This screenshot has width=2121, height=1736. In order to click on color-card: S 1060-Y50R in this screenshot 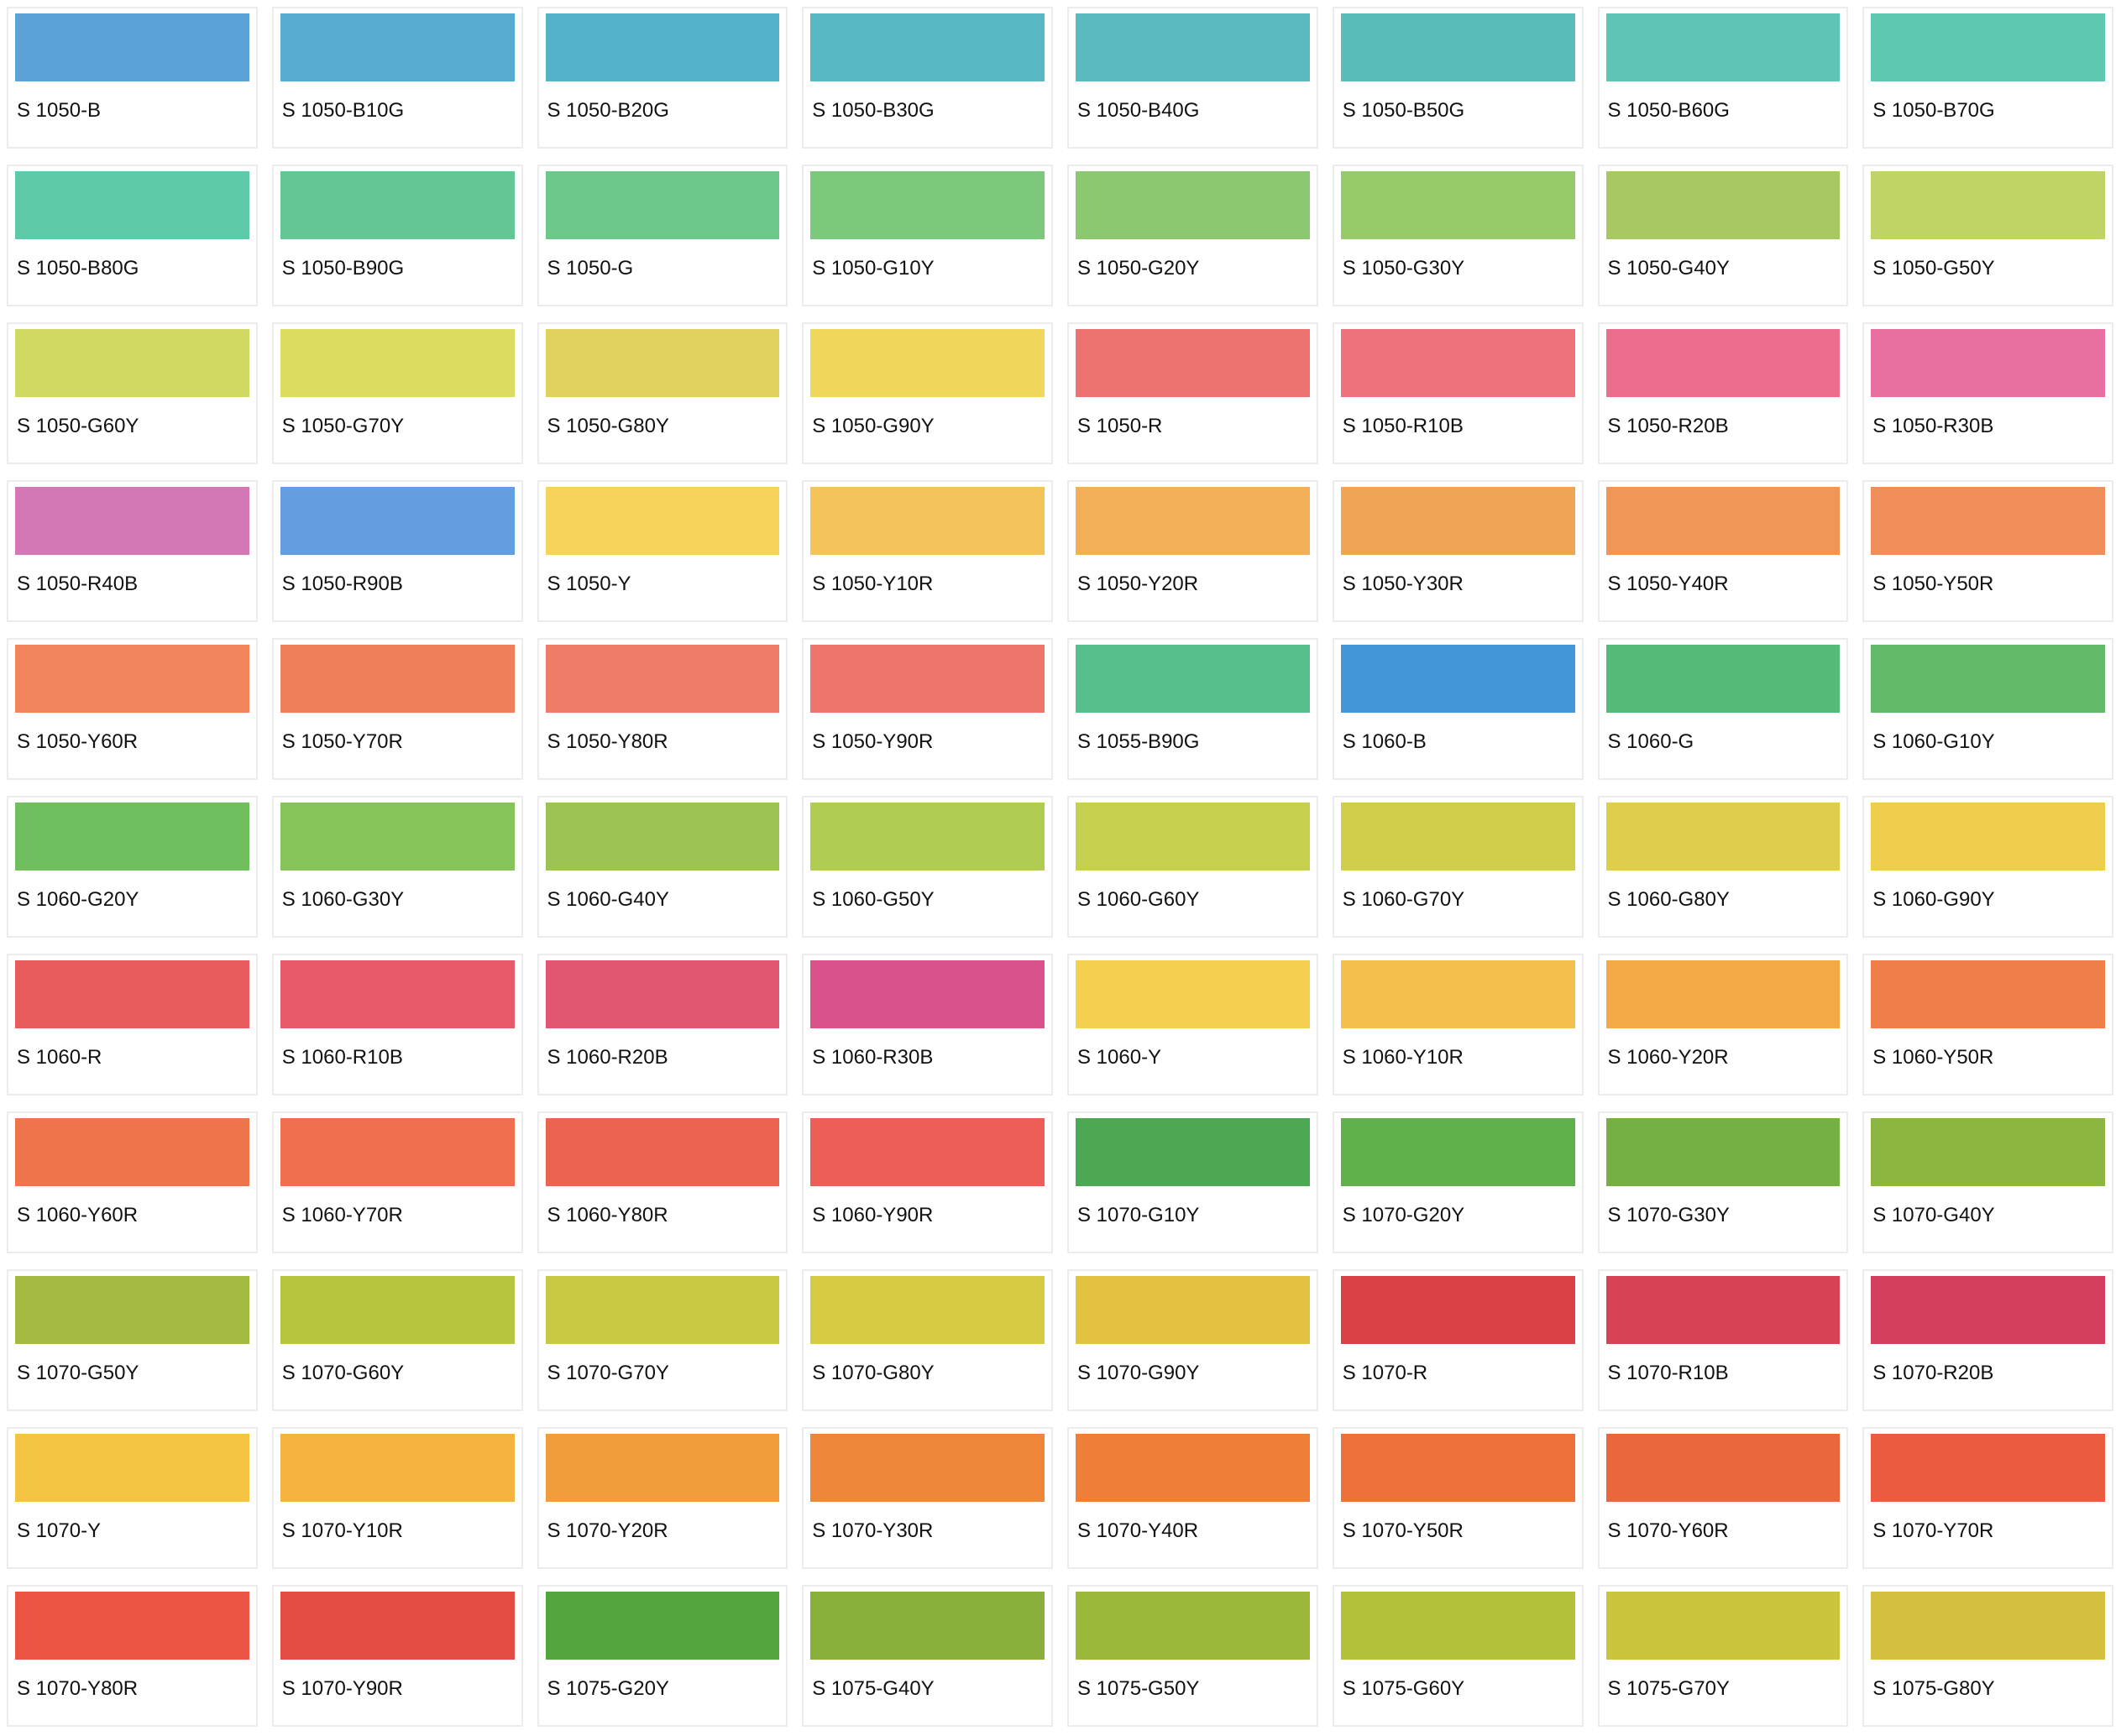, I will do `click(1987, 1024)`.